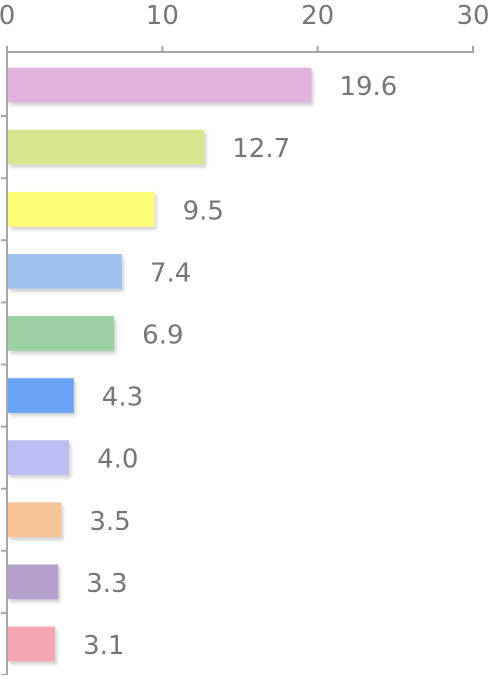  What do you see at coordinates (203, 211) in the screenshot?
I see `data-label: 9.5` at bounding box center [203, 211].